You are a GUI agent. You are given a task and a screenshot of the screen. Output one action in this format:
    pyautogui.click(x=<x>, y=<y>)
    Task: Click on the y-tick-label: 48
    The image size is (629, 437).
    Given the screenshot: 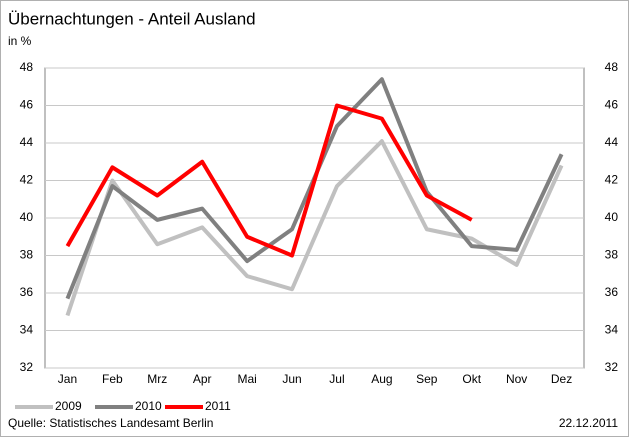 What is the action you would take?
    pyautogui.click(x=27, y=67)
    